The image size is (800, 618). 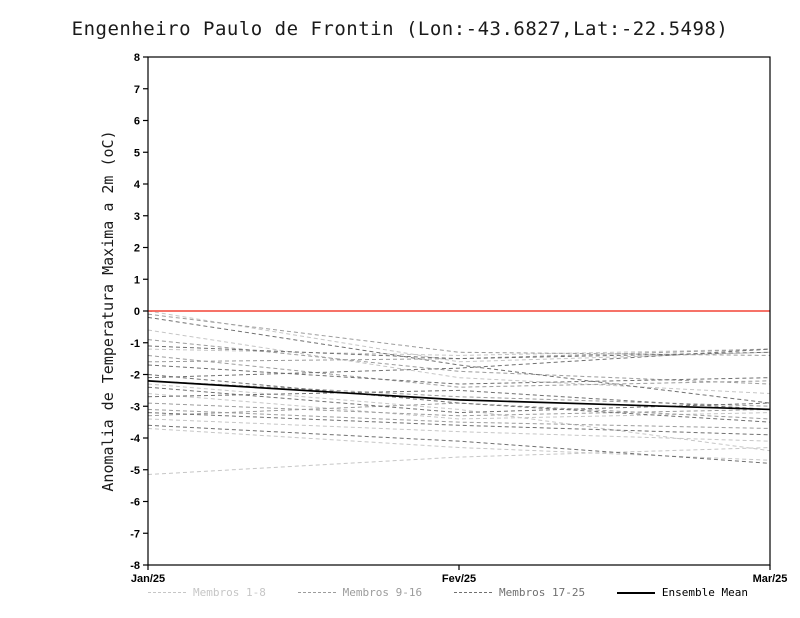 What do you see at coordinates (137, 312) in the screenshot?
I see `y-tick-label: 0` at bounding box center [137, 312].